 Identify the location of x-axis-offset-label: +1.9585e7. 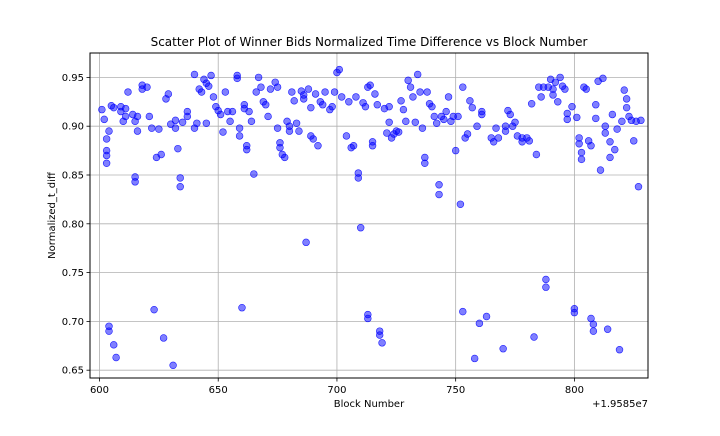
(620, 404).